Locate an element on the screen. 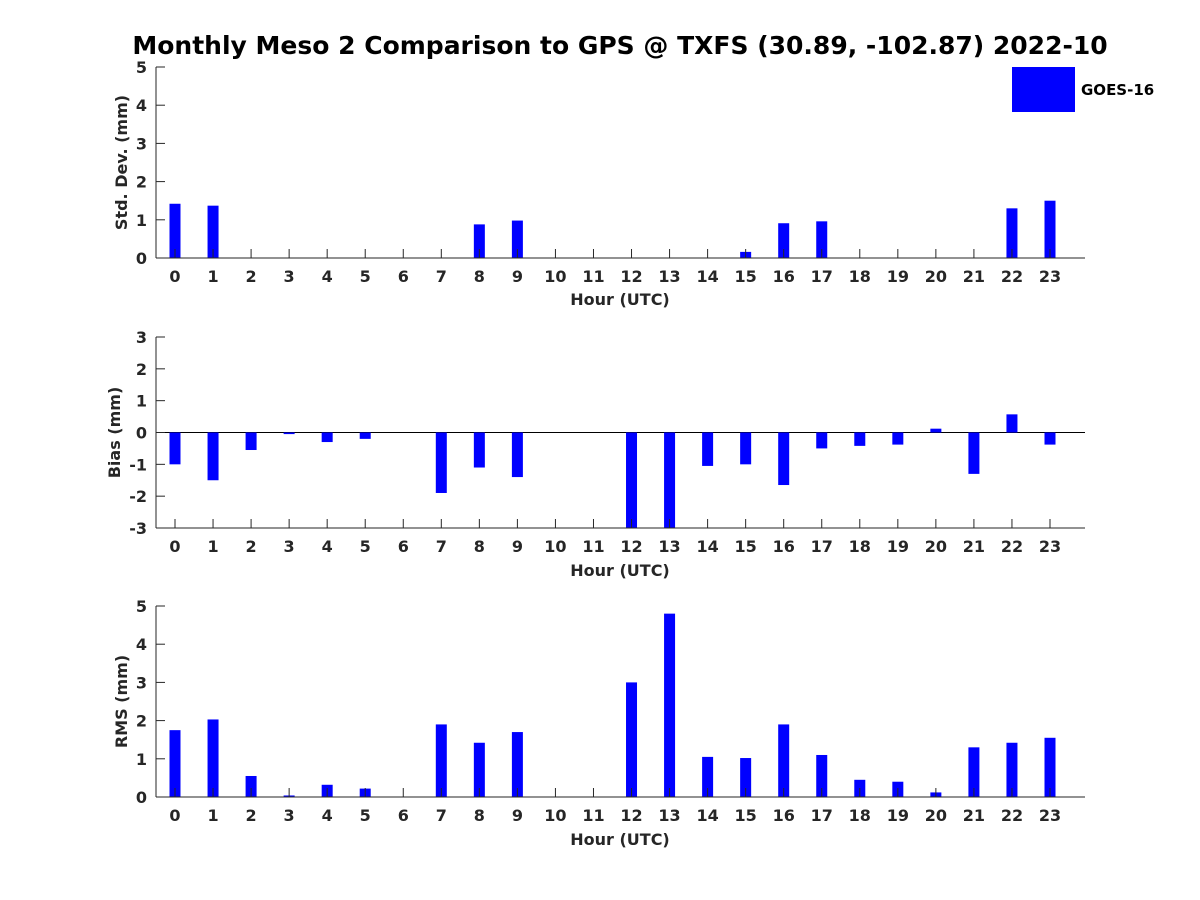  x-tick-label: 17 is located at coordinates (822, 276).